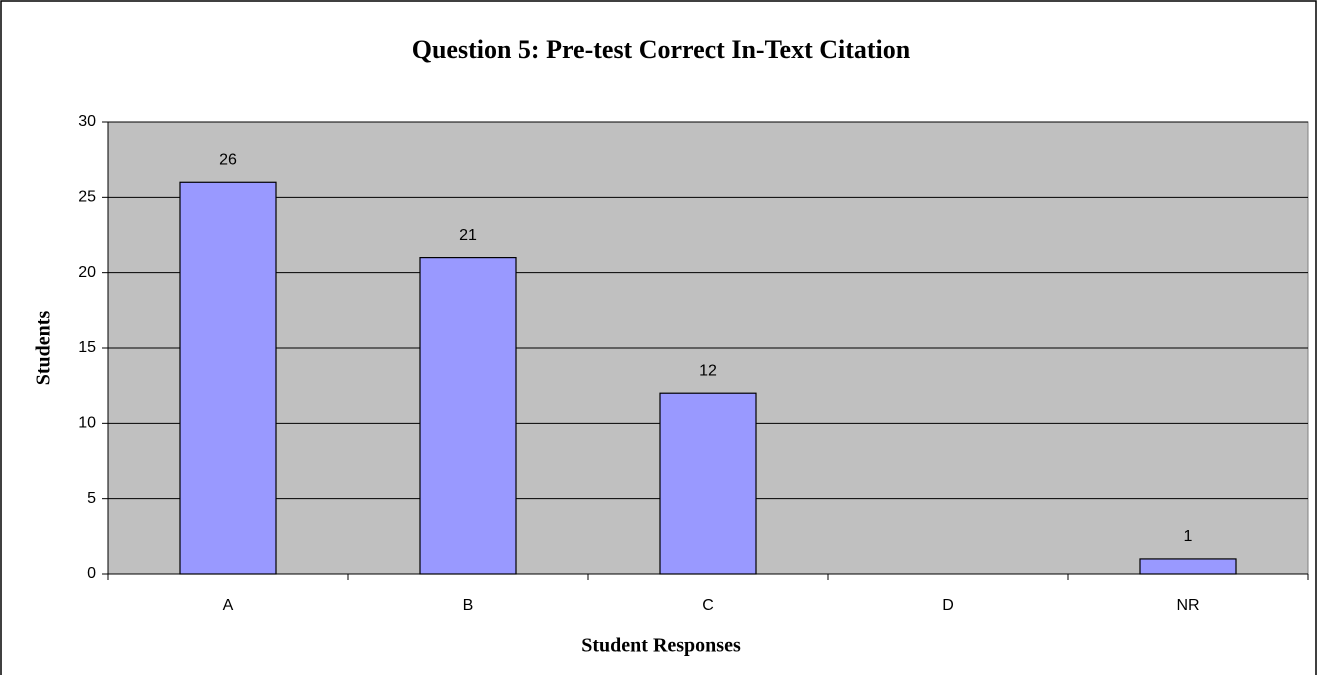 The height and width of the screenshot is (675, 1322). What do you see at coordinates (87, 197) in the screenshot?
I see `y-tick-label: 25` at bounding box center [87, 197].